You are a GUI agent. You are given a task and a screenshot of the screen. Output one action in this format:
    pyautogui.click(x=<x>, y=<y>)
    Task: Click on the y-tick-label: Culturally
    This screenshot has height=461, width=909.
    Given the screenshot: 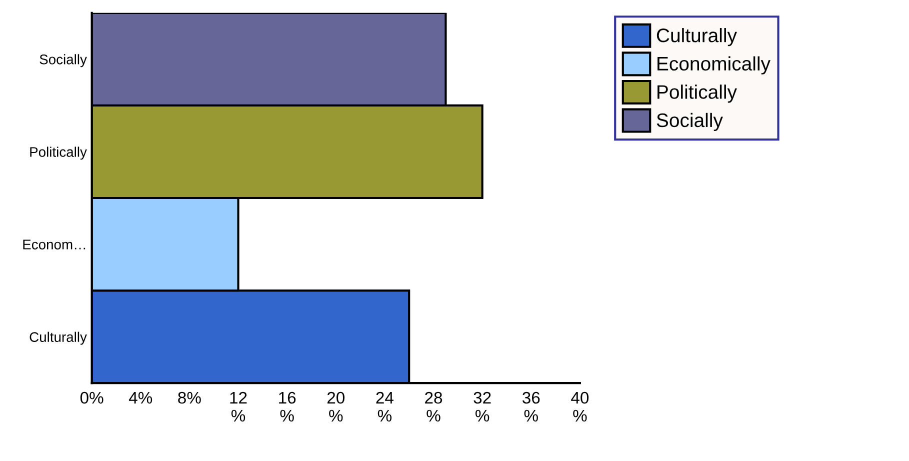 What is the action you would take?
    pyautogui.click(x=58, y=338)
    